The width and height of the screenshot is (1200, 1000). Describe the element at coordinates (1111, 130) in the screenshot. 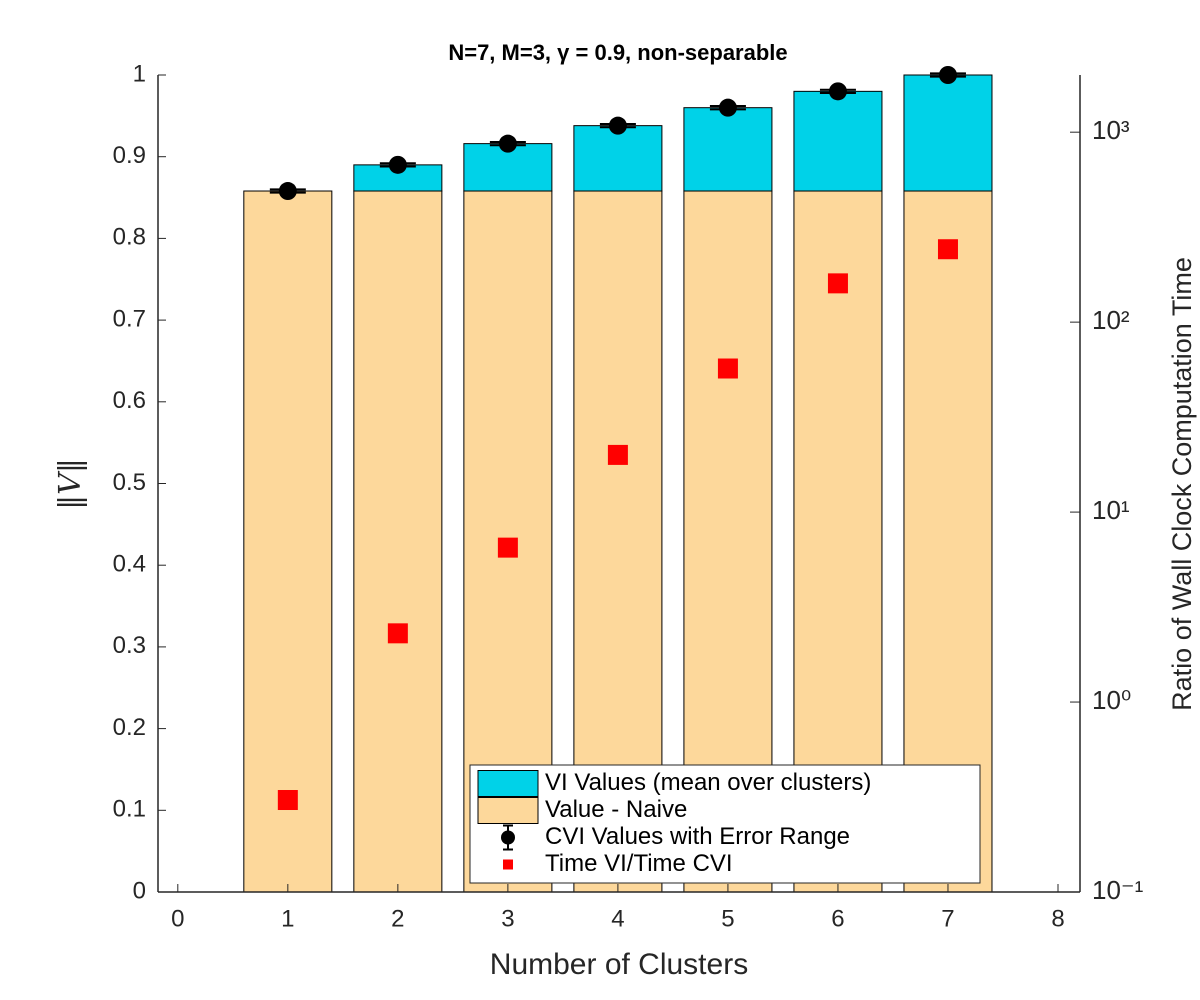

I see `y2-tick-label: 10³` at that location.